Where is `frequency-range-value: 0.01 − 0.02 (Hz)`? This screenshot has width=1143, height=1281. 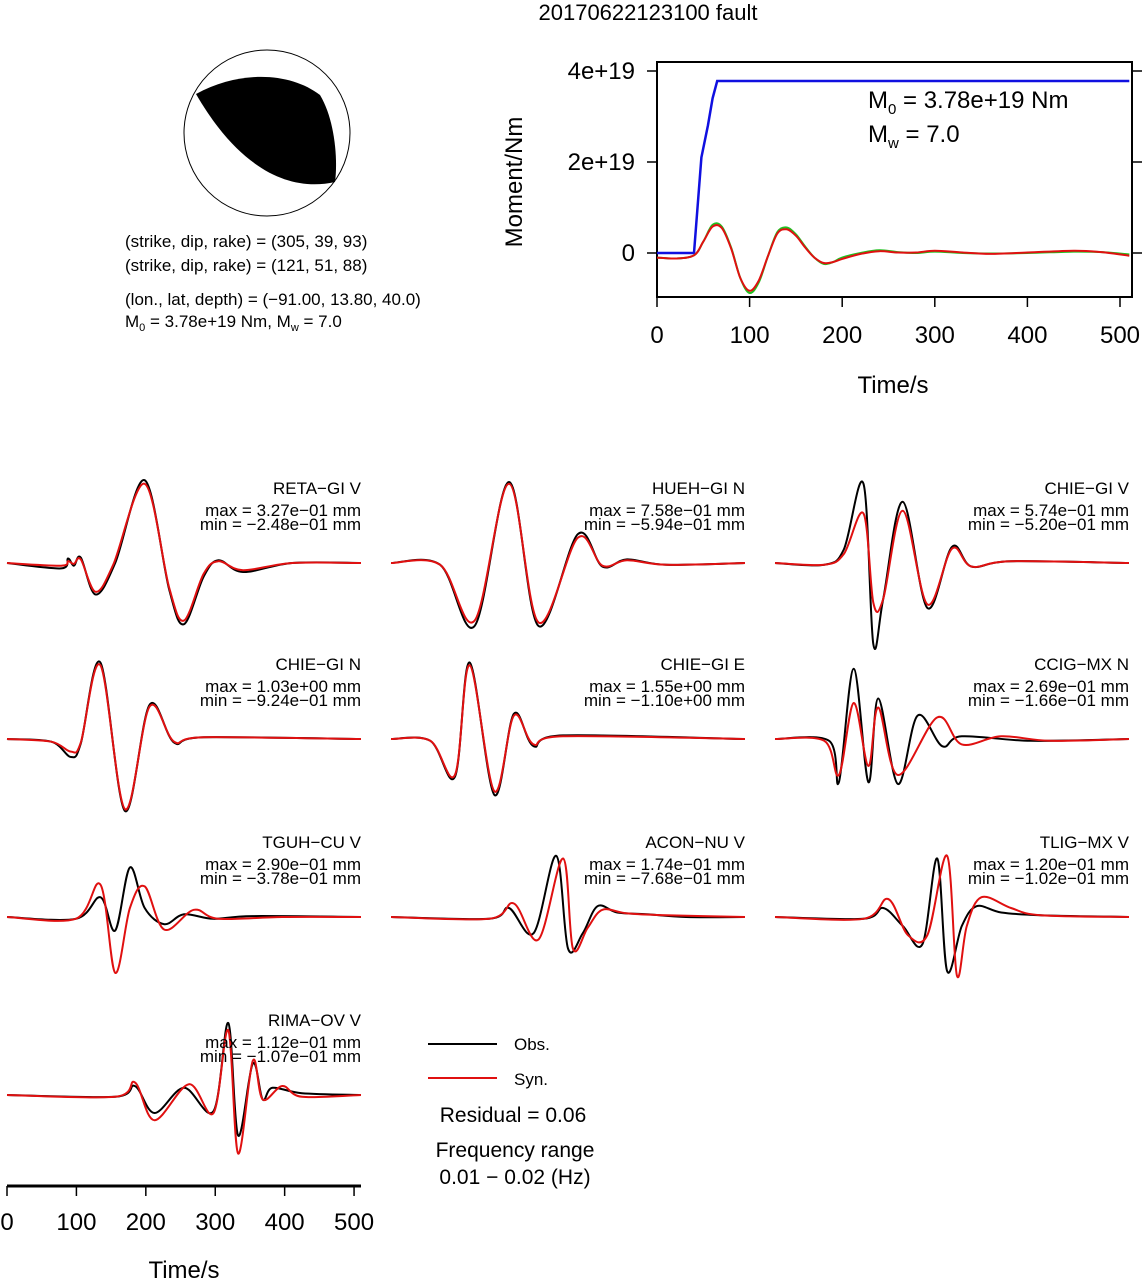 frequency-range-value: 0.01 − 0.02 (Hz) is located at coordinates (514, 1177).